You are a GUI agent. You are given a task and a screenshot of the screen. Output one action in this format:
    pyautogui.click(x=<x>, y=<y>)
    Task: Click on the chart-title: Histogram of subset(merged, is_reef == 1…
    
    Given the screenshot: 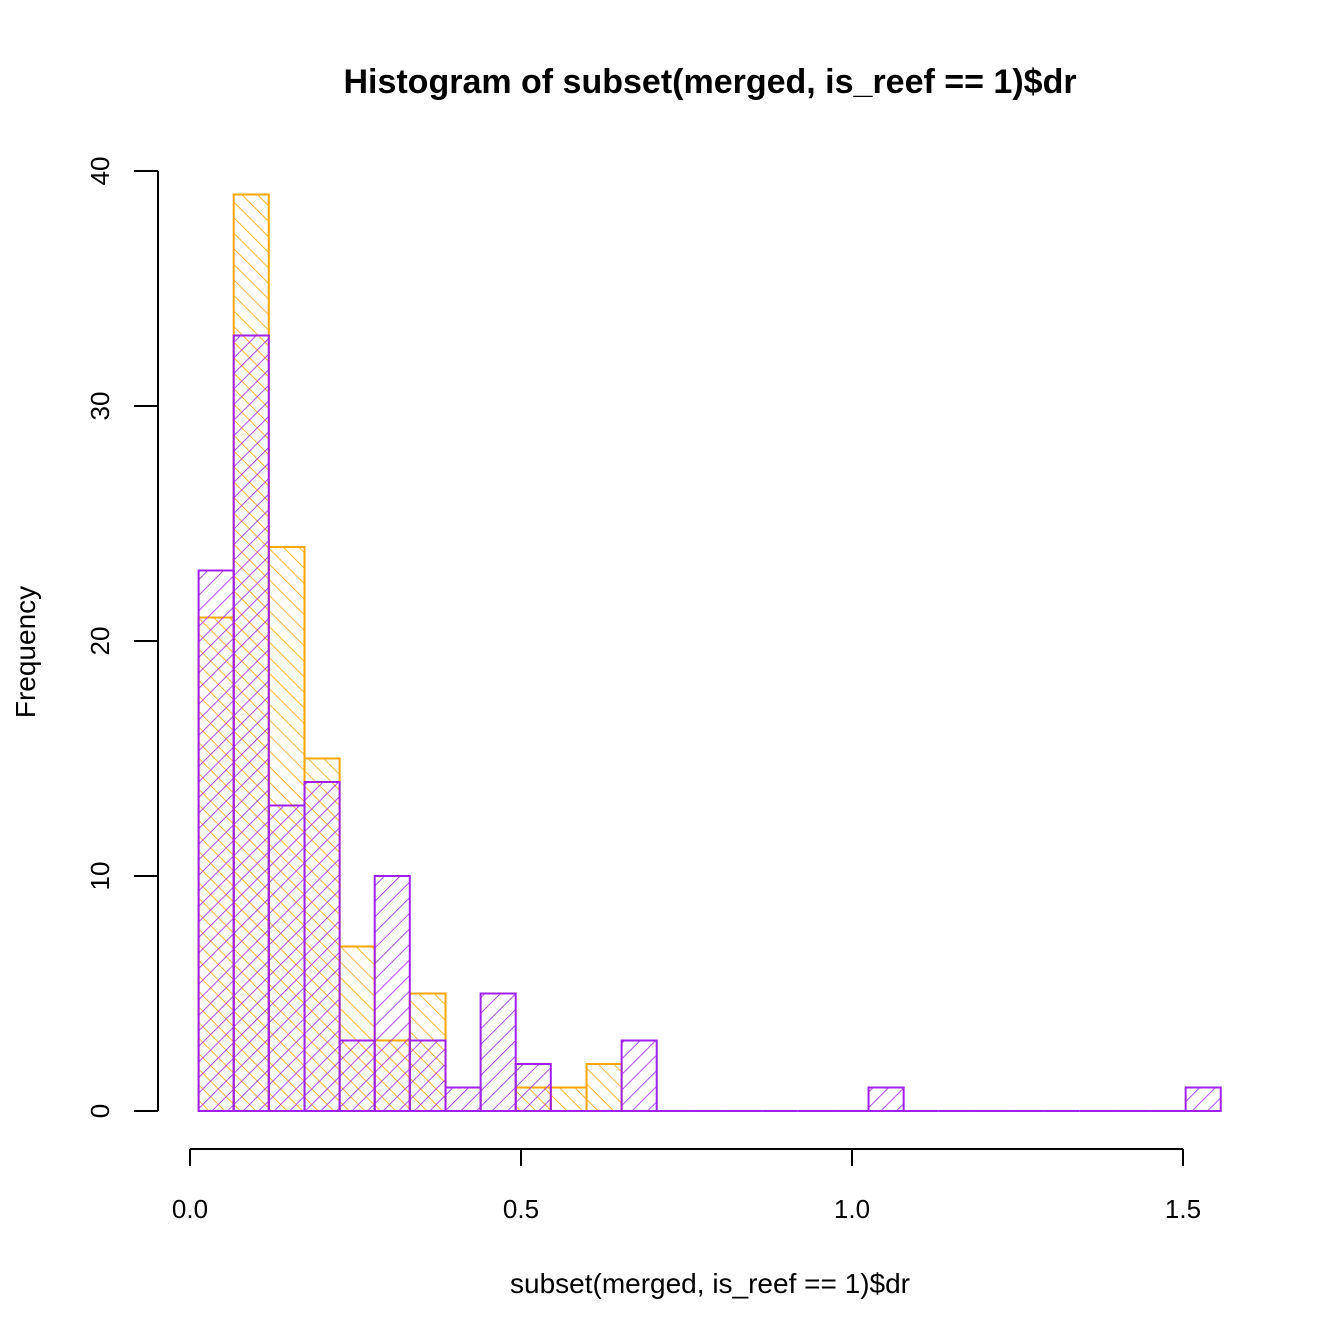 What is the action you would take?
    pyautogui.click(x=709, y=82)
    